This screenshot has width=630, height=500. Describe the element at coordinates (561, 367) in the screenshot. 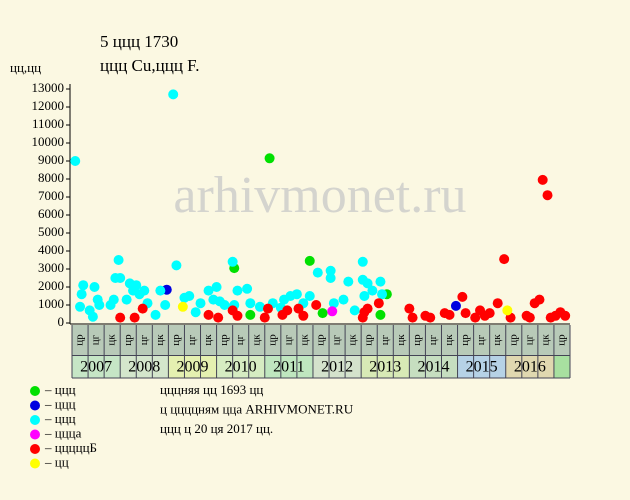

I see `year-cell-empty` at that location.